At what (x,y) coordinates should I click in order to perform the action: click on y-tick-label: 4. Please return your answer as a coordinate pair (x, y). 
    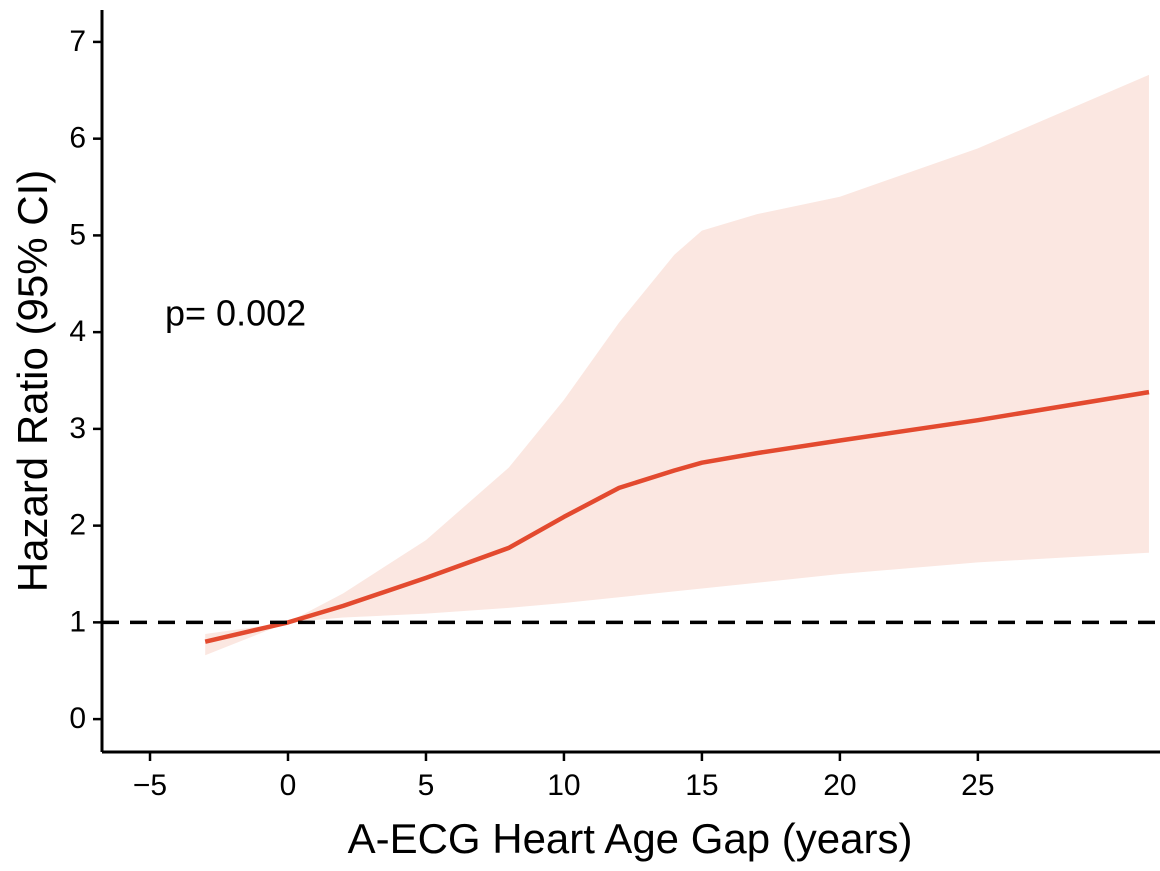
    Looking at the image, I should click on (77, 331).